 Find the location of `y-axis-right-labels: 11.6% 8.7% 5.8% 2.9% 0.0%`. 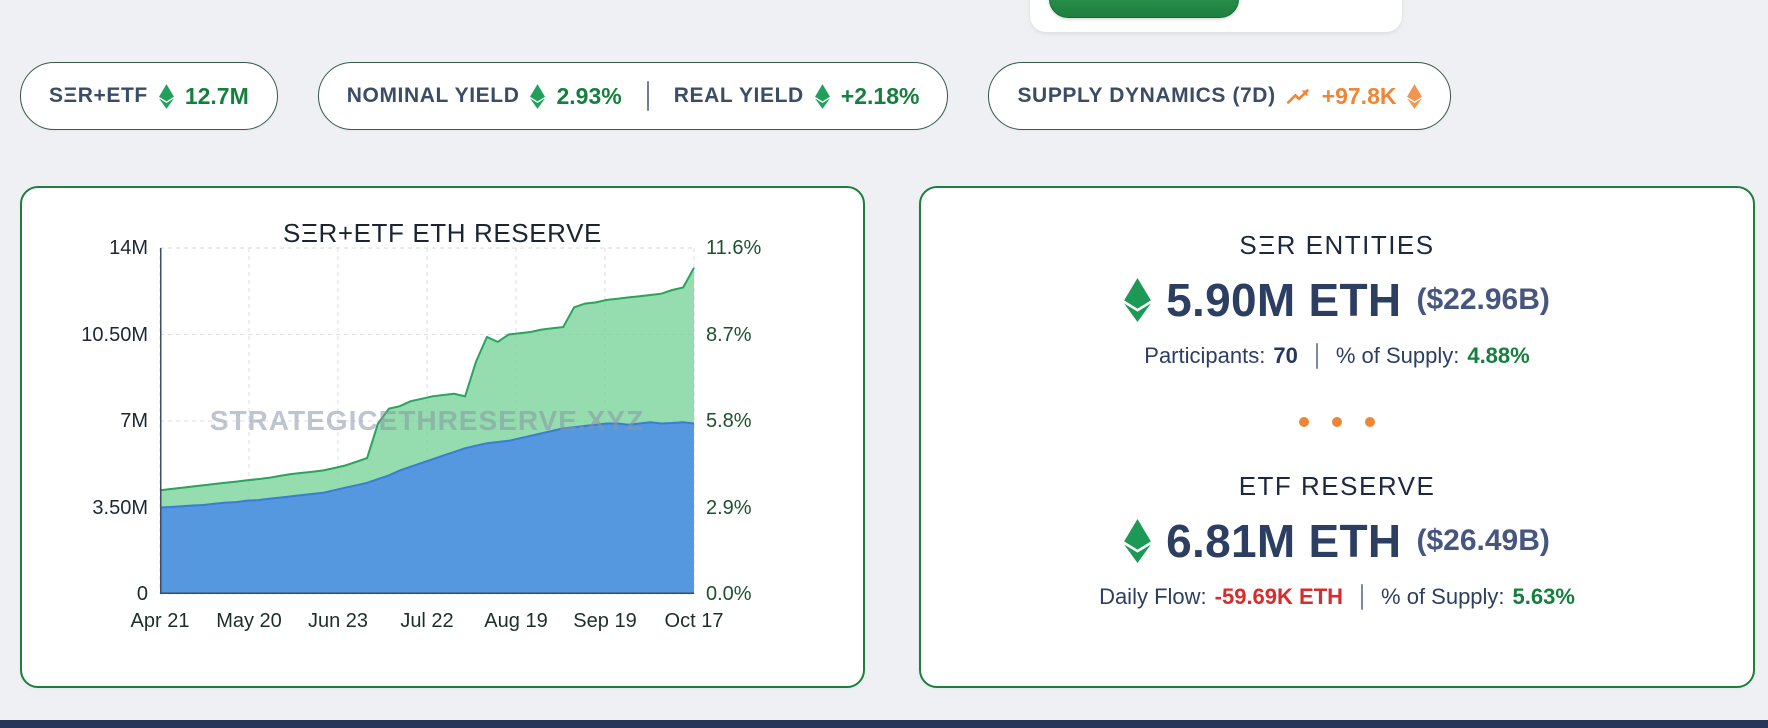

y-axis-right-labels: 11.6% 8.7% 5.8% 2.9% 0.0% is located at coordinates (761, 421).